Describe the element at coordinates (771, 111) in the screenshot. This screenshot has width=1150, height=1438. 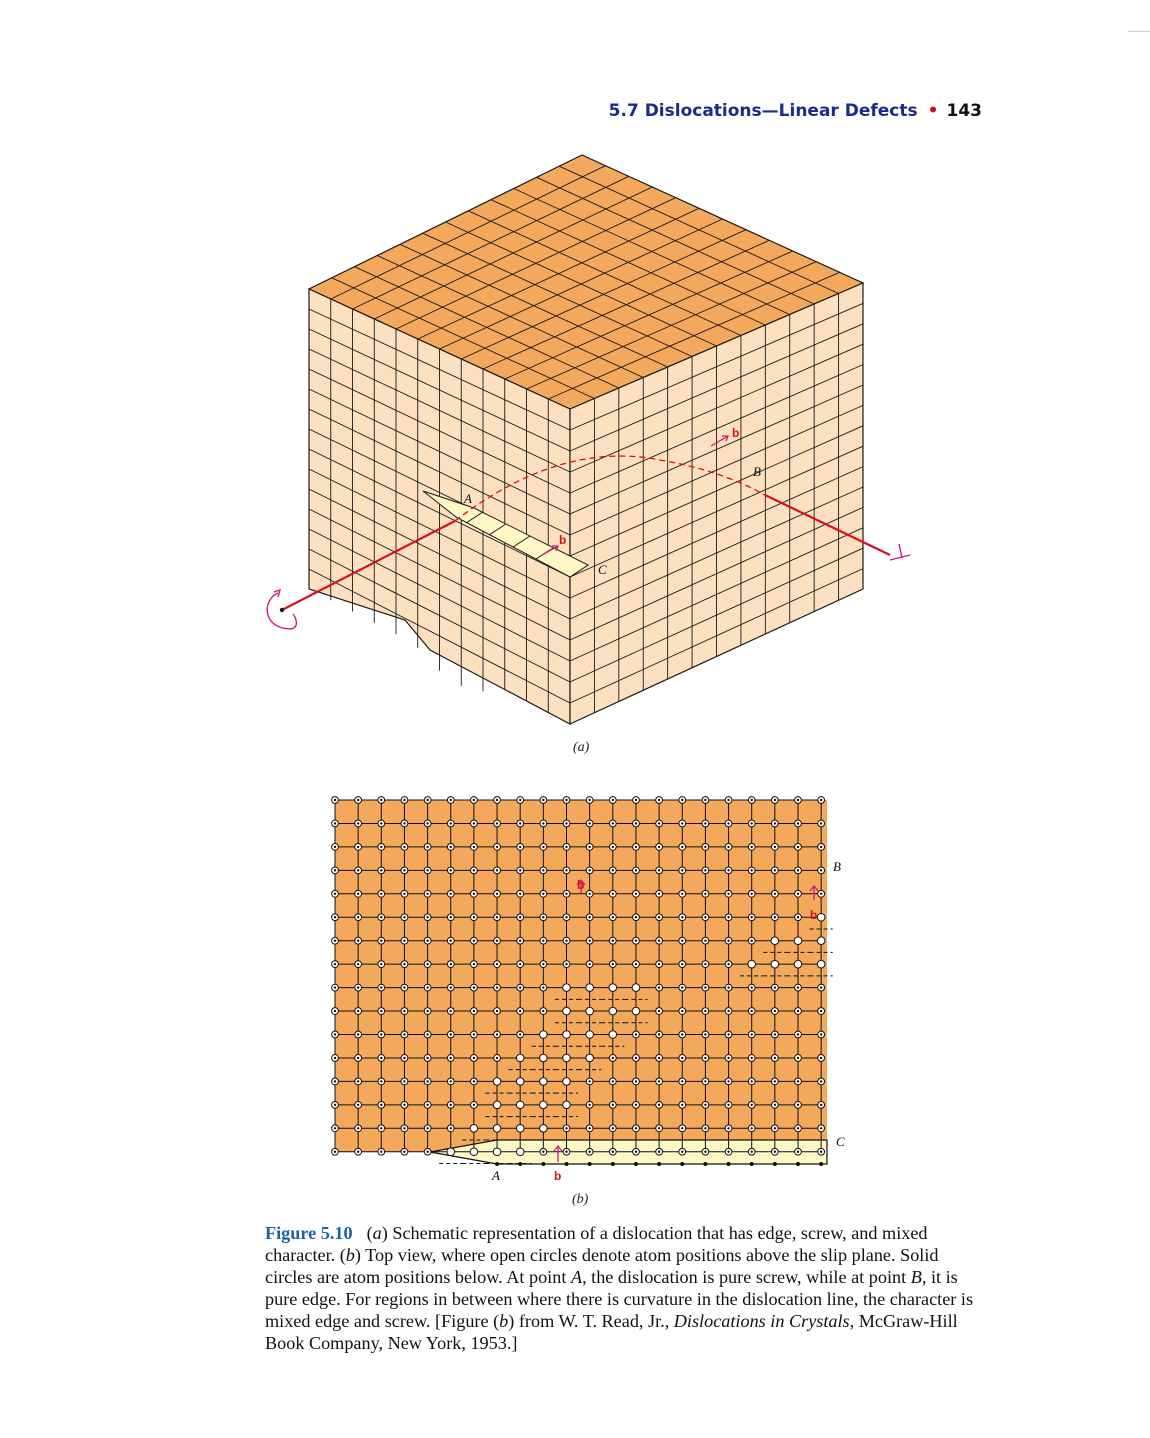
I see `running-head: 5.7 Dislocations—Linear Defects • 143` at that location.